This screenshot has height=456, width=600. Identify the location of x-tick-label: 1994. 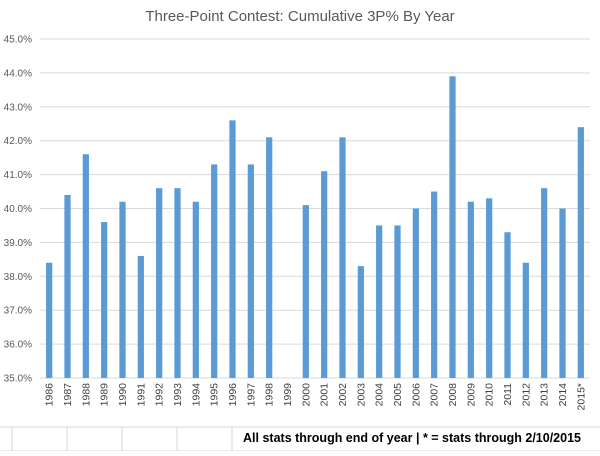
(196, 395).